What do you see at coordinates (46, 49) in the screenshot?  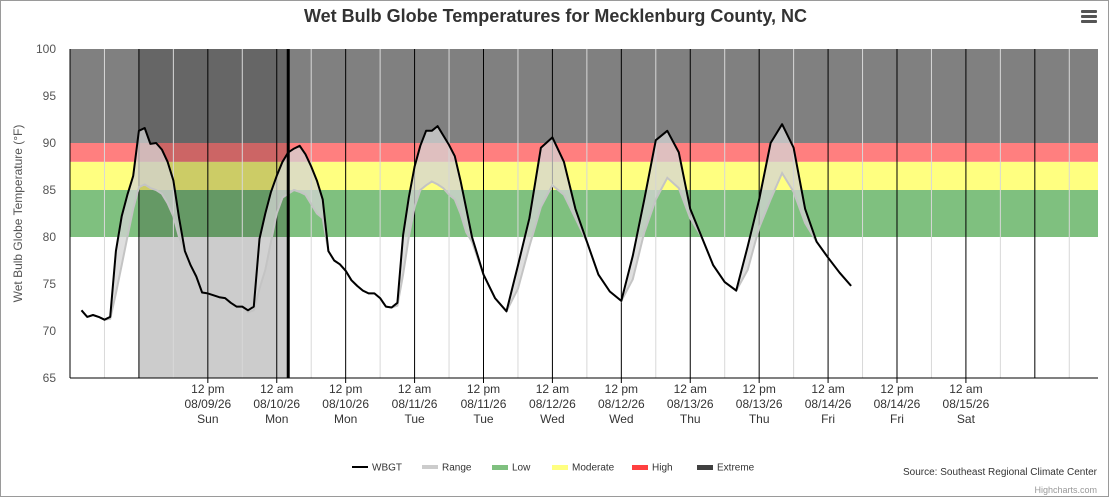 I see `y-tick-label: 100` at bounding box center [46, 49].